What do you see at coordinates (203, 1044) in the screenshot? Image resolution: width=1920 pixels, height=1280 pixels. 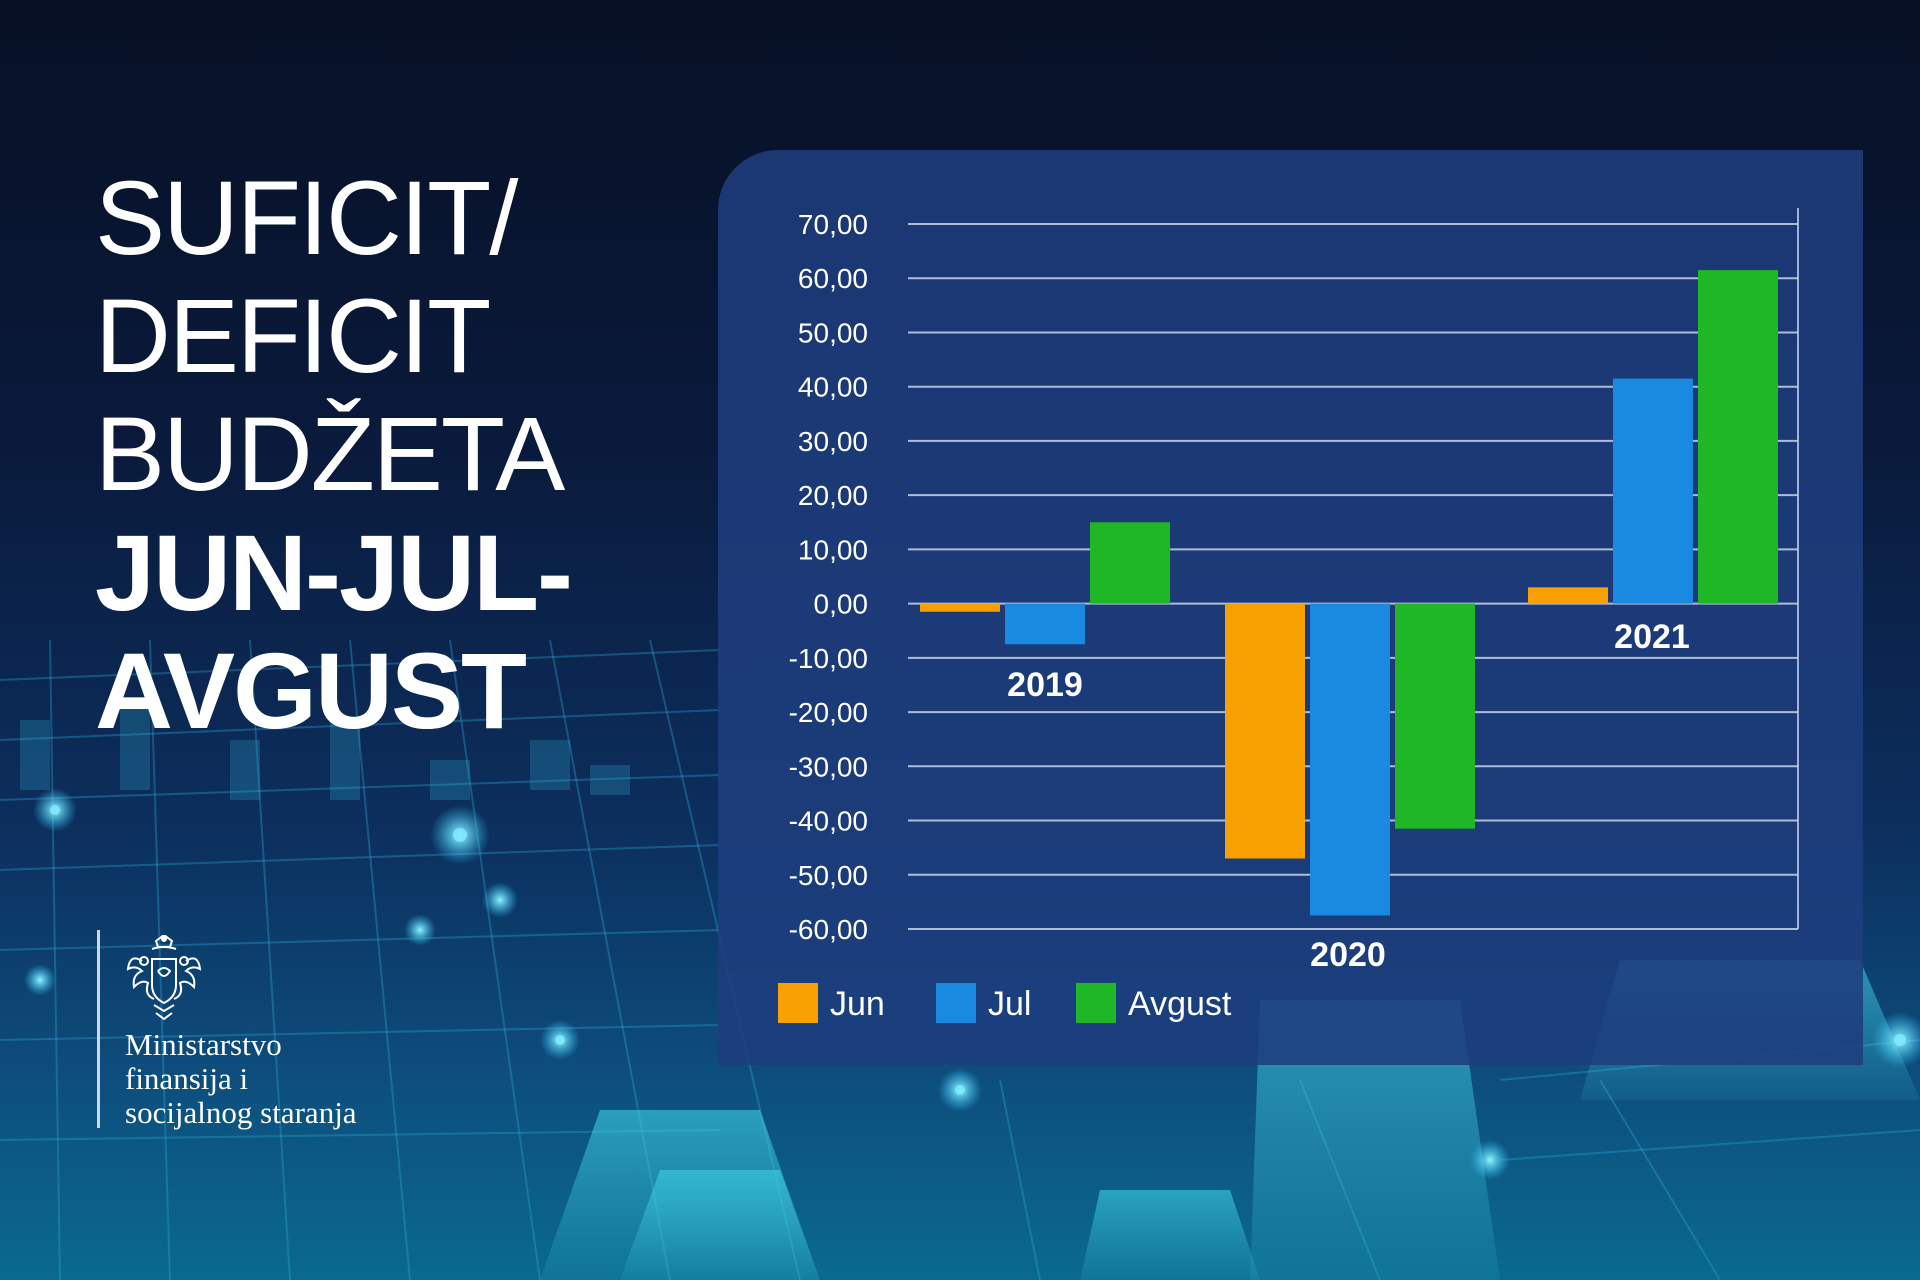 I see `ministry-name-line-1: Ministarstvo` at bounding box center [203, 1044].